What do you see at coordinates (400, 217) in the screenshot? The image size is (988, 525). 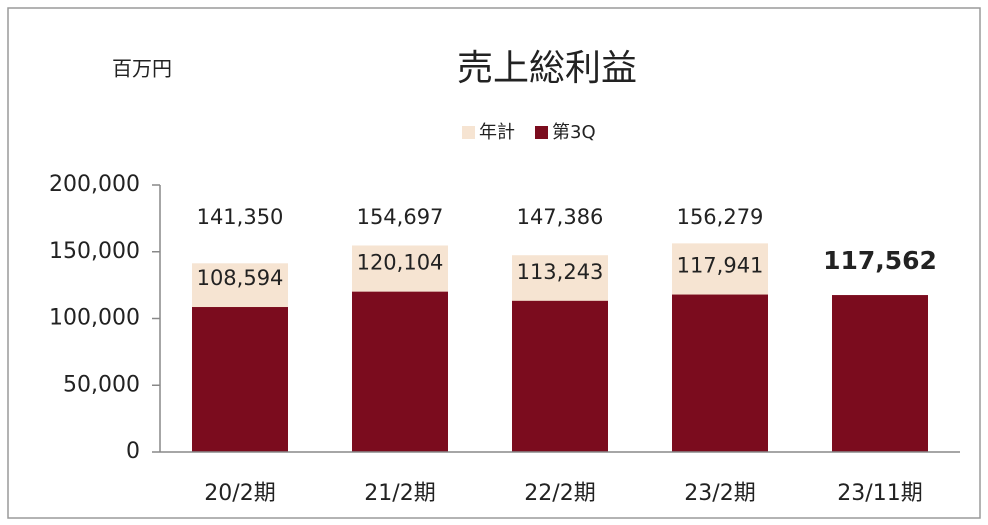 I see `value-label: 154,697` at bounding box center [400, 217].